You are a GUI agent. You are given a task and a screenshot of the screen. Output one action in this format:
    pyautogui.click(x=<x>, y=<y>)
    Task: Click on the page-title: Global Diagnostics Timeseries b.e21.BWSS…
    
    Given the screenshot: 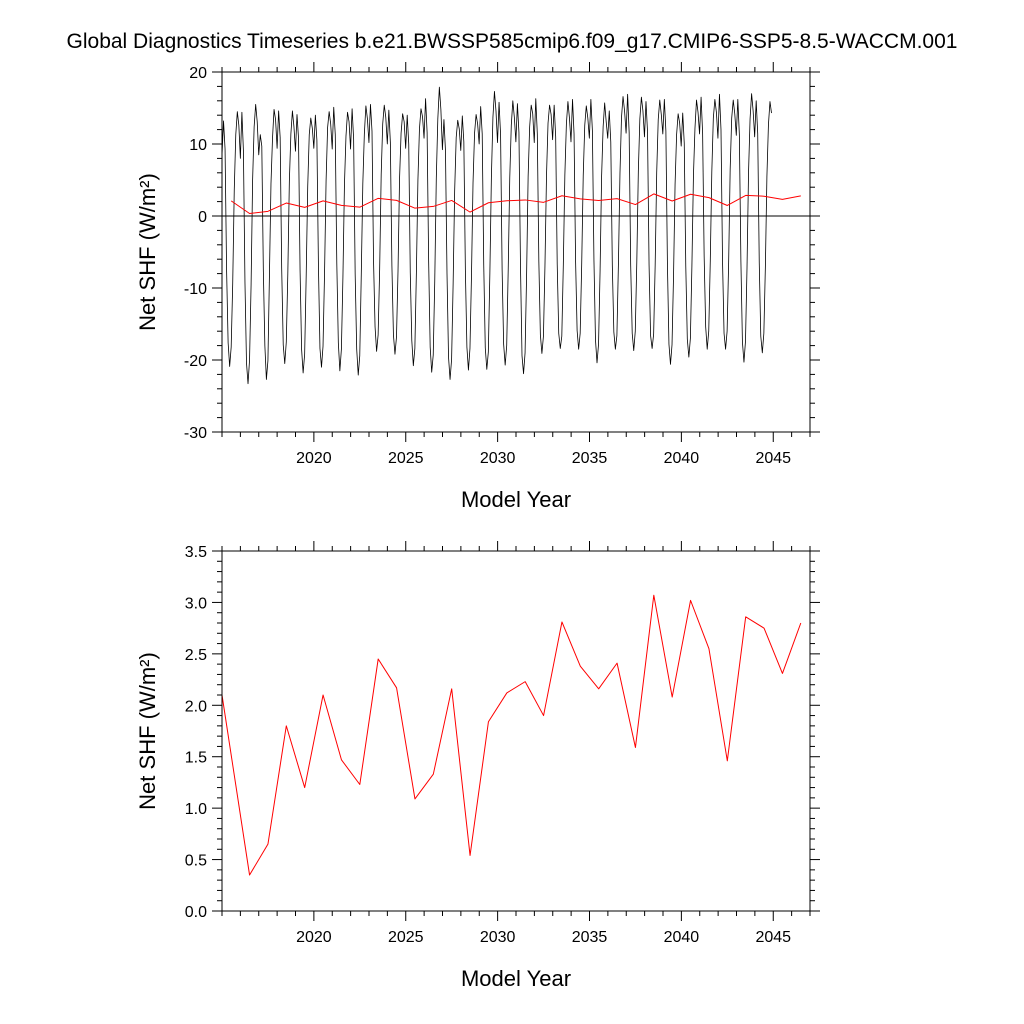 What is the action you would take?
    pyautogui.click(x=512, y=41)
    